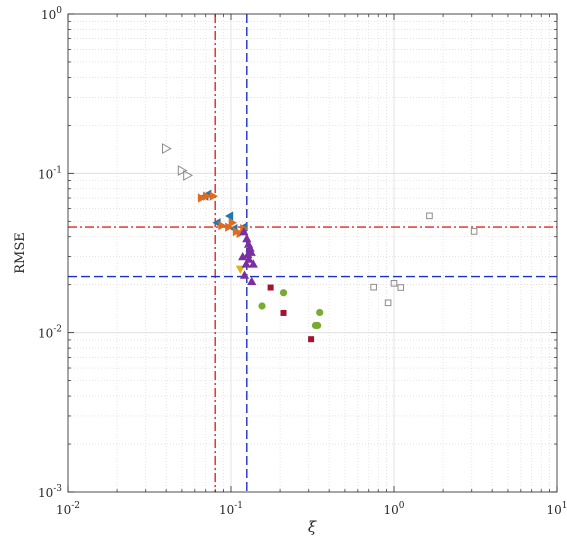 Image resolution: width=567 pixels, height=545 pixels. What do you see at coordinates (50, 173) in the screenshot?
I see `y-tick-label: 10⁻¹` at bounding box center [50, 173].